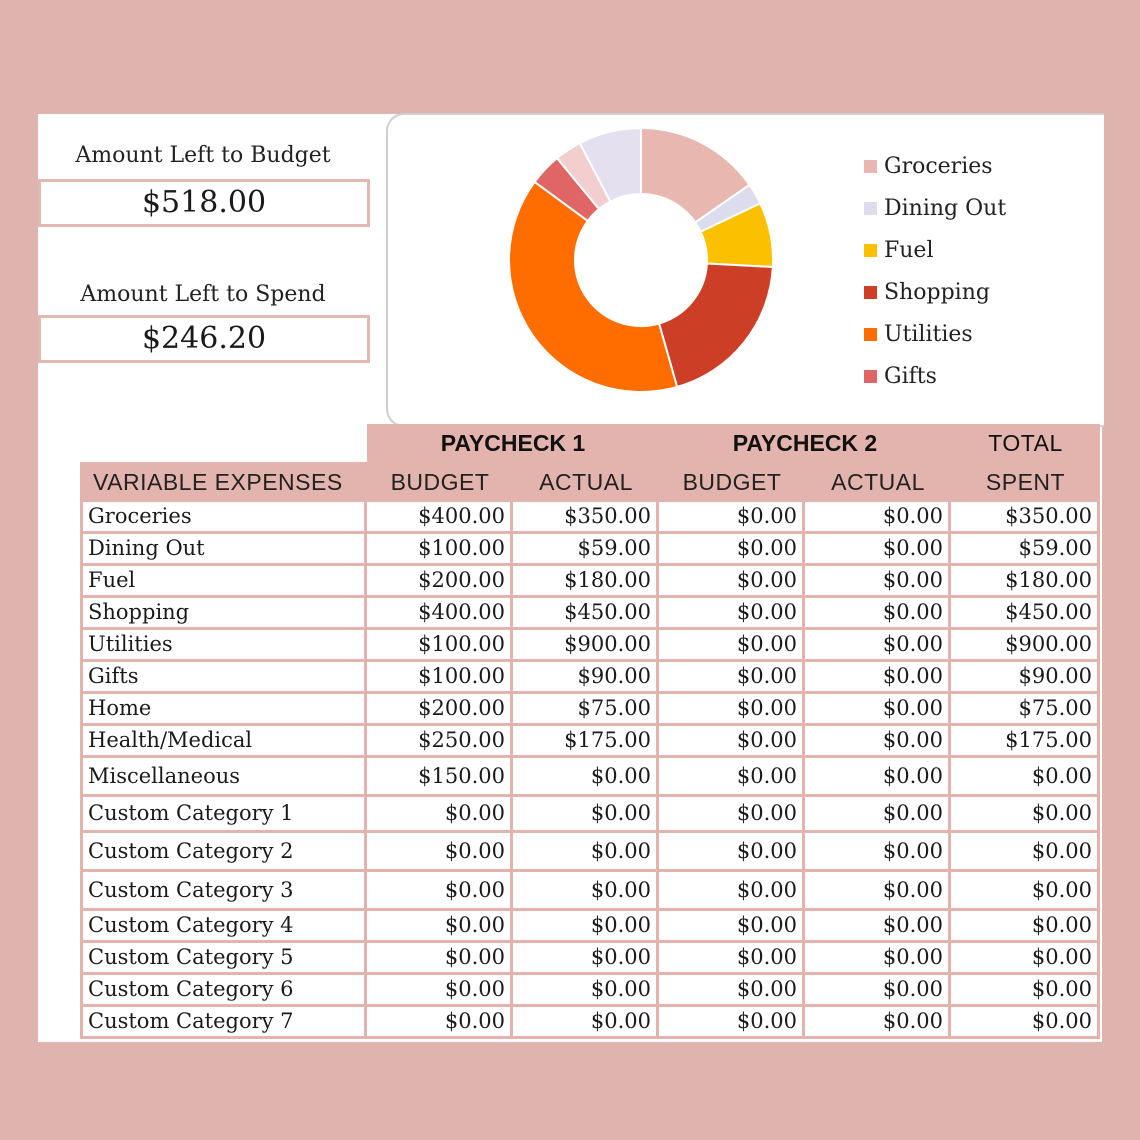  What do you see at coordinates (586, 516) in the screenshot?
I see `cell-p1-actual: $350.00` at bounding box center [586, 516].